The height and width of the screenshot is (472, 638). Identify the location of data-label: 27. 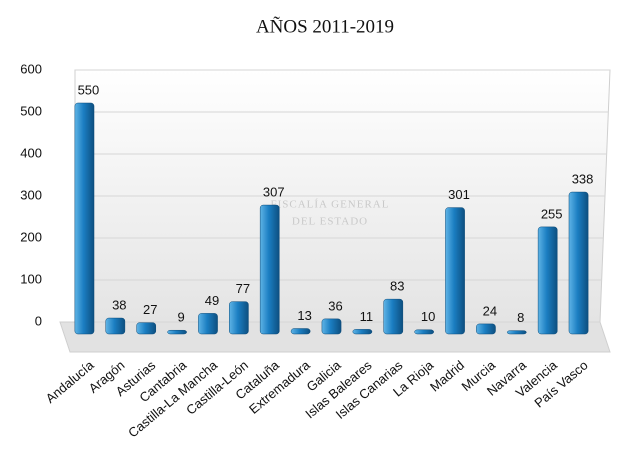
(150, 309).